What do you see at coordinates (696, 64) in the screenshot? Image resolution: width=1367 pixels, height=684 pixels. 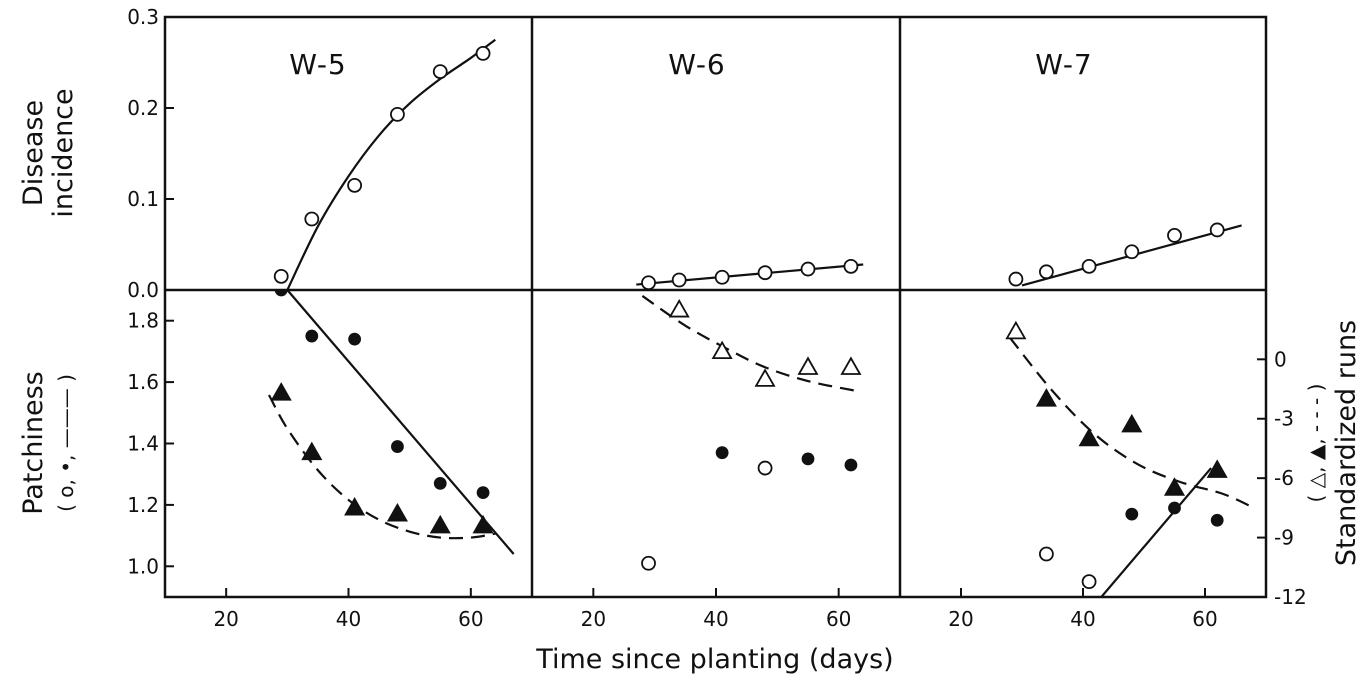 I see `panel-title-w6: W-6` at bounding box center [696, 64].